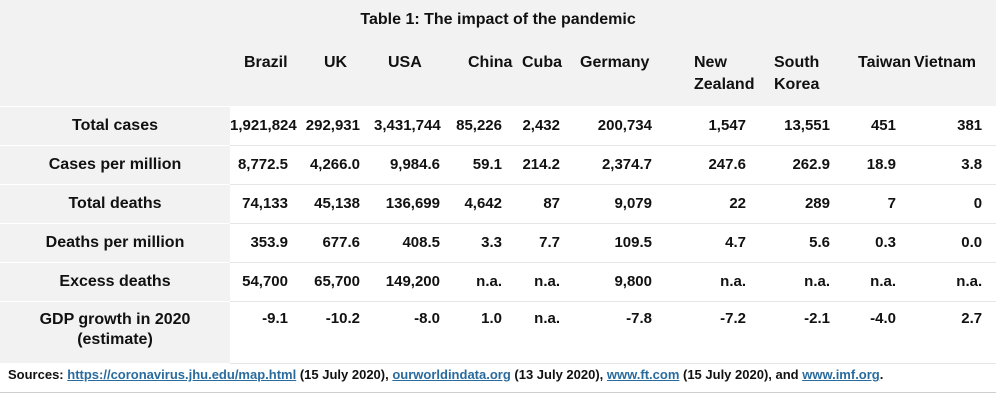  What do you see at coordinates (953, 242) in the screenshot?
I see `table-cell: 0.0` at bounding box center [953, 242].